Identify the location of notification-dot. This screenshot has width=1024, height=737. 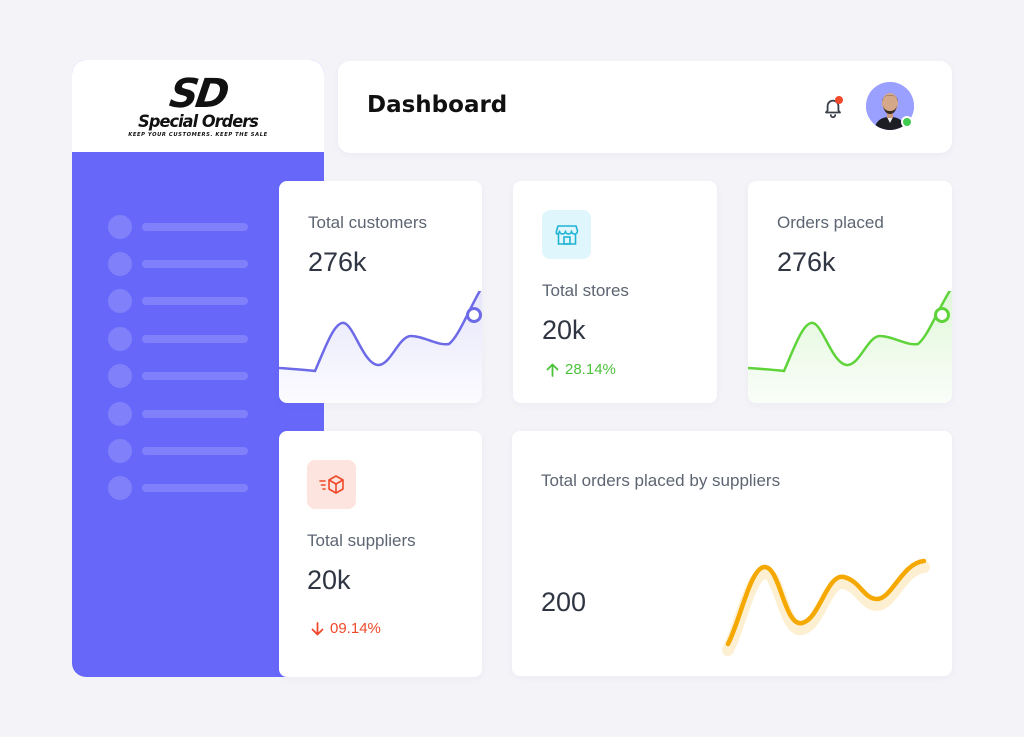
(839, 100).